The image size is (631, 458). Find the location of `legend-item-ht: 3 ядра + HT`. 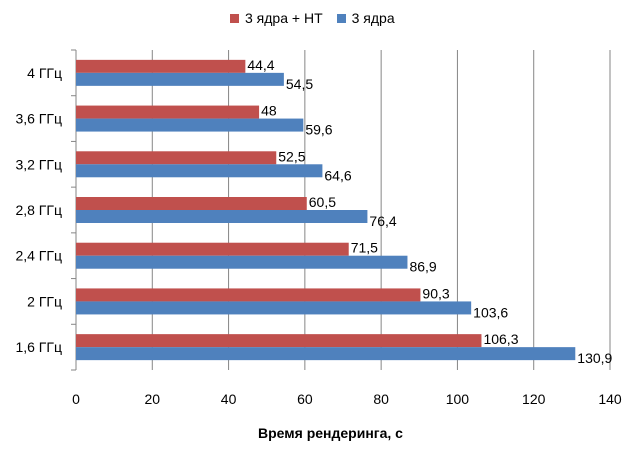

legend-item-ht: 3 ядра + HT is located at coordinates (276, 18).